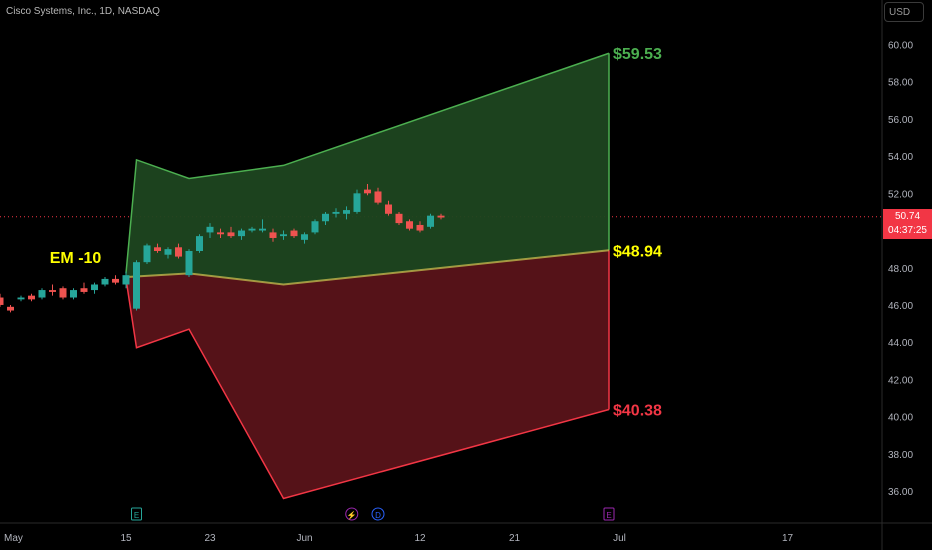 This screenshot has width=932, height=550. Describe the element at coordinates (13, 538) in the screenshot. I see `time-tick-label: May` at that location.